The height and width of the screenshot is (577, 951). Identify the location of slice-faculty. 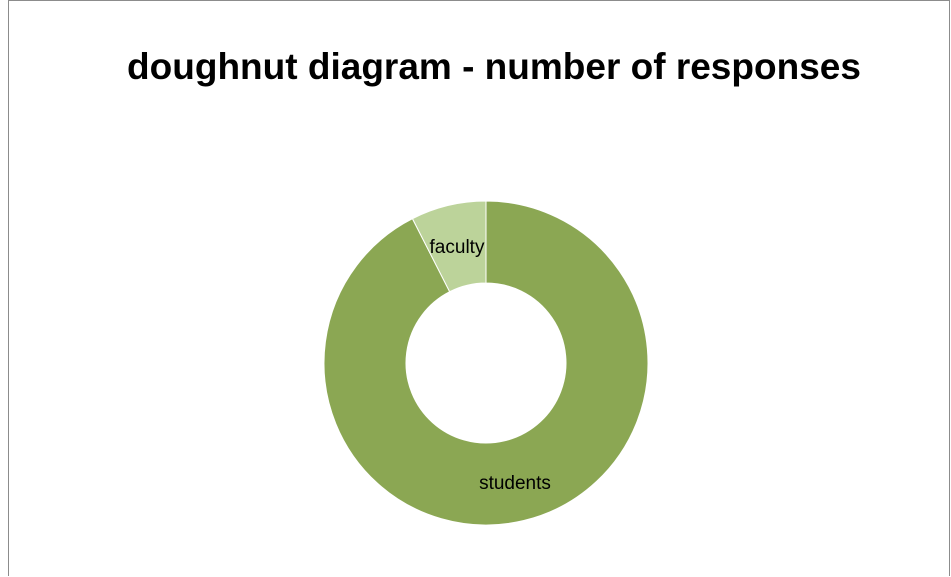
(449, 246).